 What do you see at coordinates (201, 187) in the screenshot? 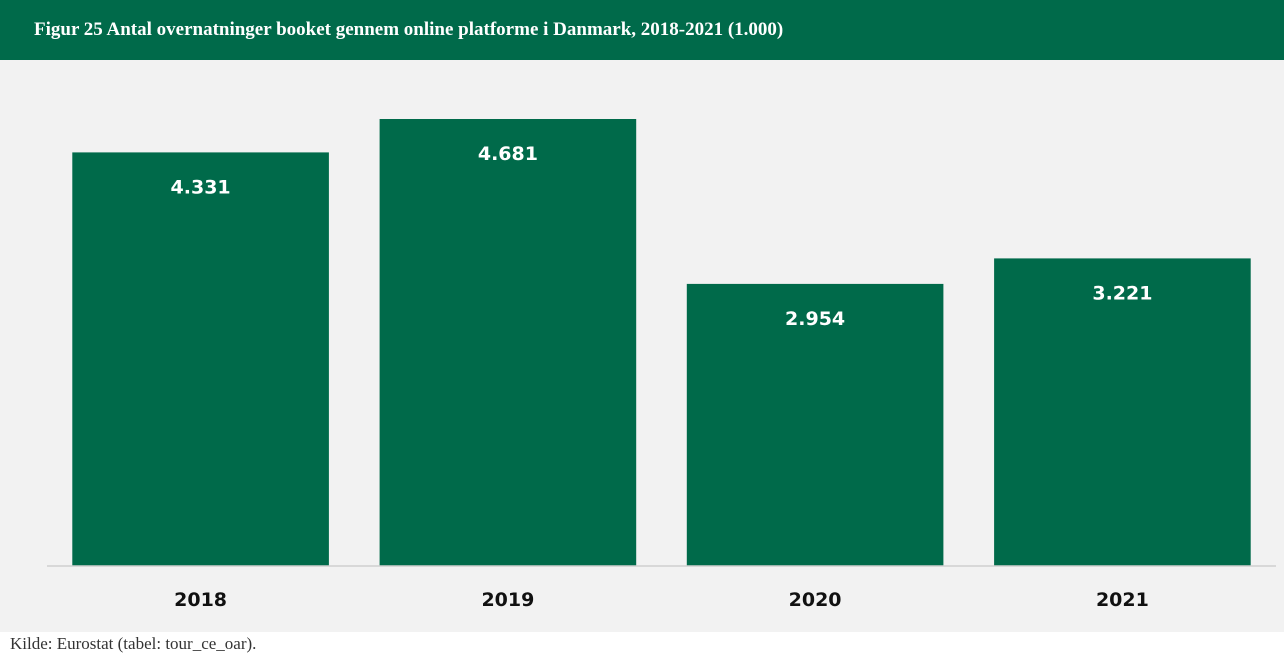
I see `data-label-2018: 4.331` at bounding box center [201, 187].